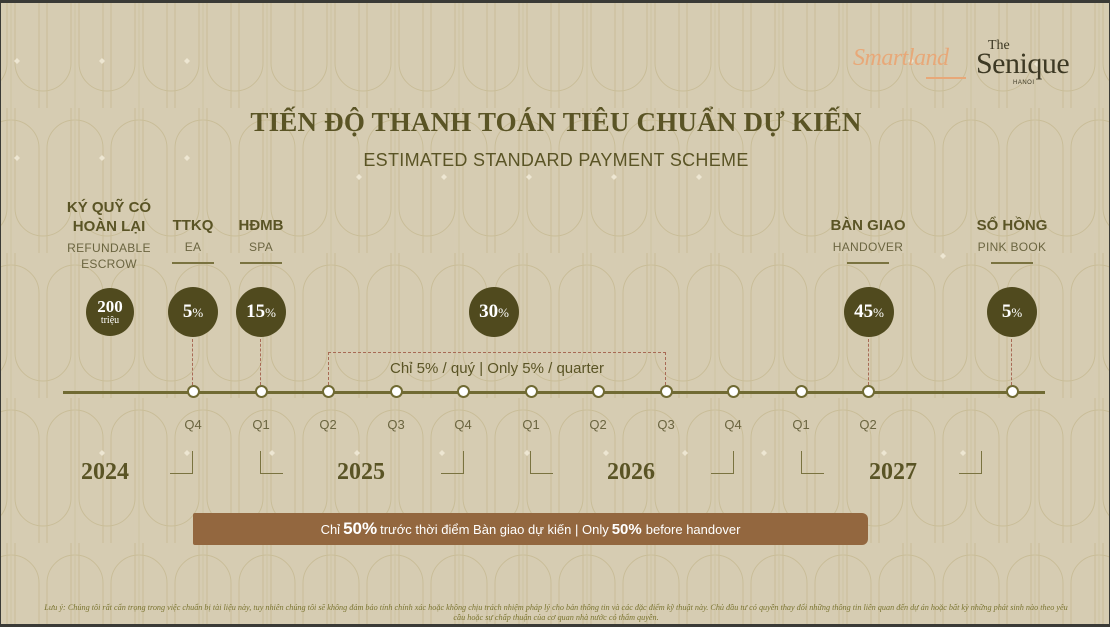 The image size is (1110, 627). What do you see at coordinates (109, 207) in the screenshot?
I see `milestone-escrow-head-1: KÝ QUỸ CÓ` at bounding box center [109, 207].